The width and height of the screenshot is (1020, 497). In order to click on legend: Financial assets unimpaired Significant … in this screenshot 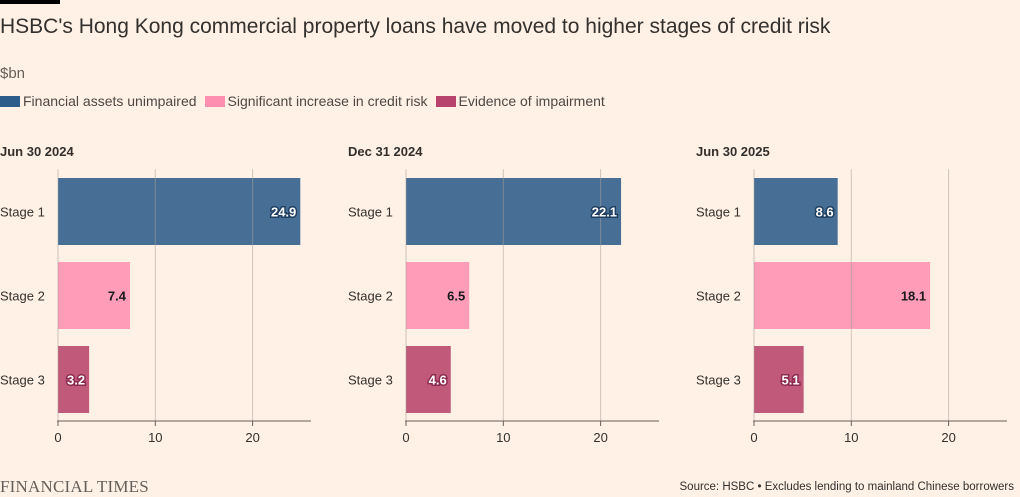, I will do `click(306, 101)`.